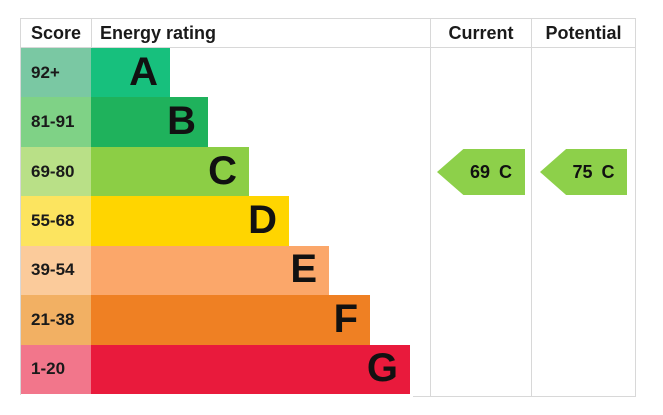  What do you see at coordinates (149, 122) in the screenshot?
I see `band-bar-b: B` at bounding box center [149, 122].